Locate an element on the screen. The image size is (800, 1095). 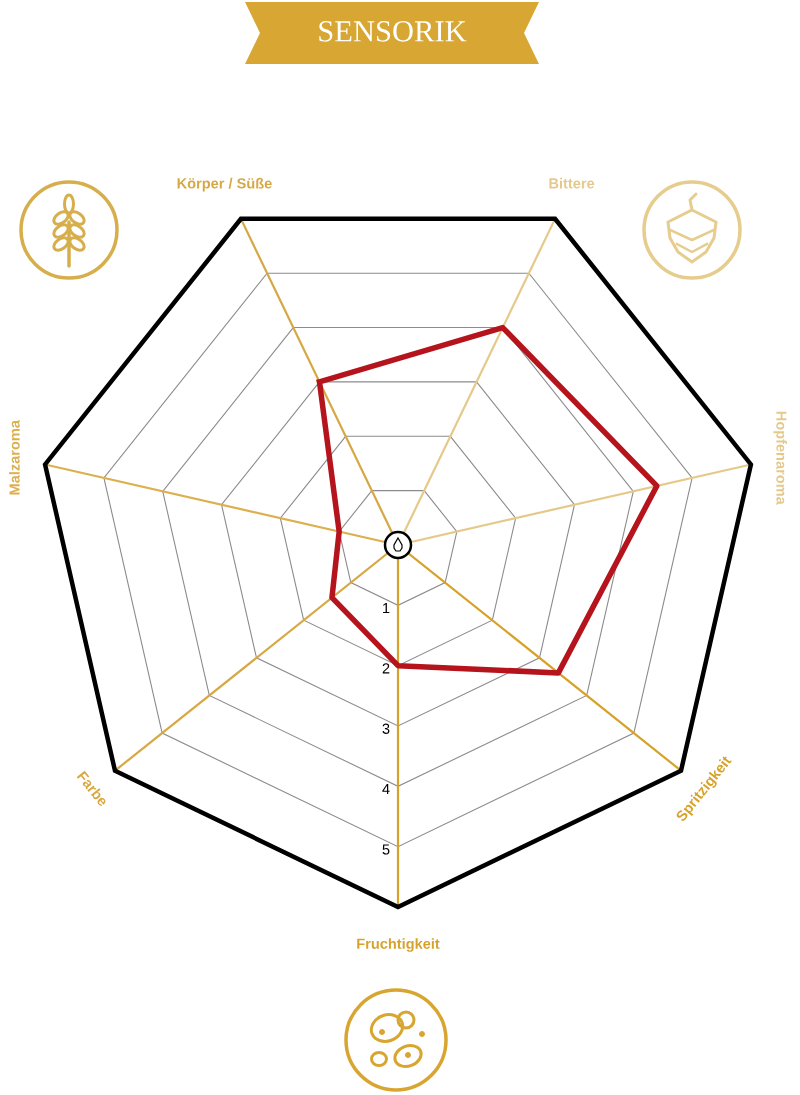
spoke-label: Bittere is located at coordinates (572, 183).